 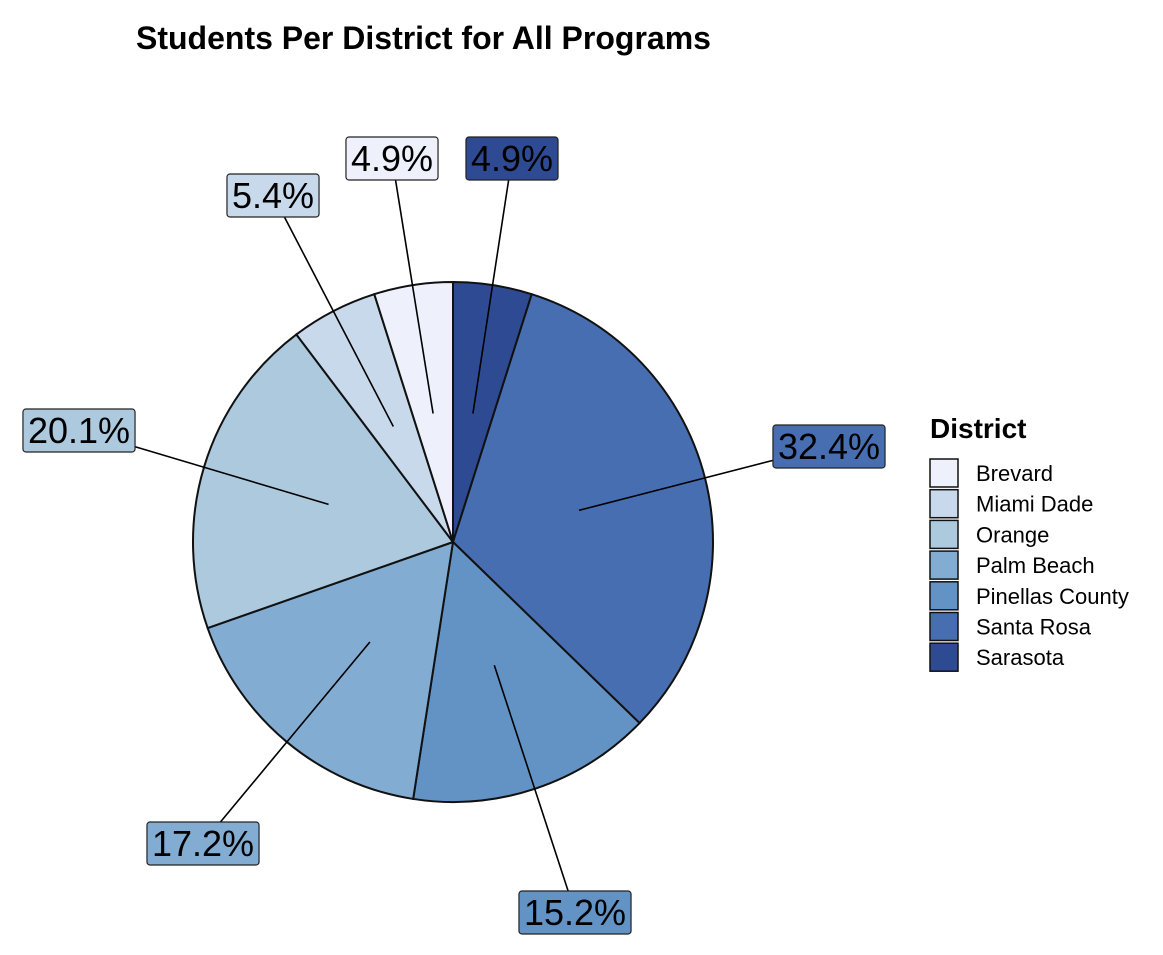 I want to click on slice-label-pinellas-county: 15.2%, so click(x=575, y=912).